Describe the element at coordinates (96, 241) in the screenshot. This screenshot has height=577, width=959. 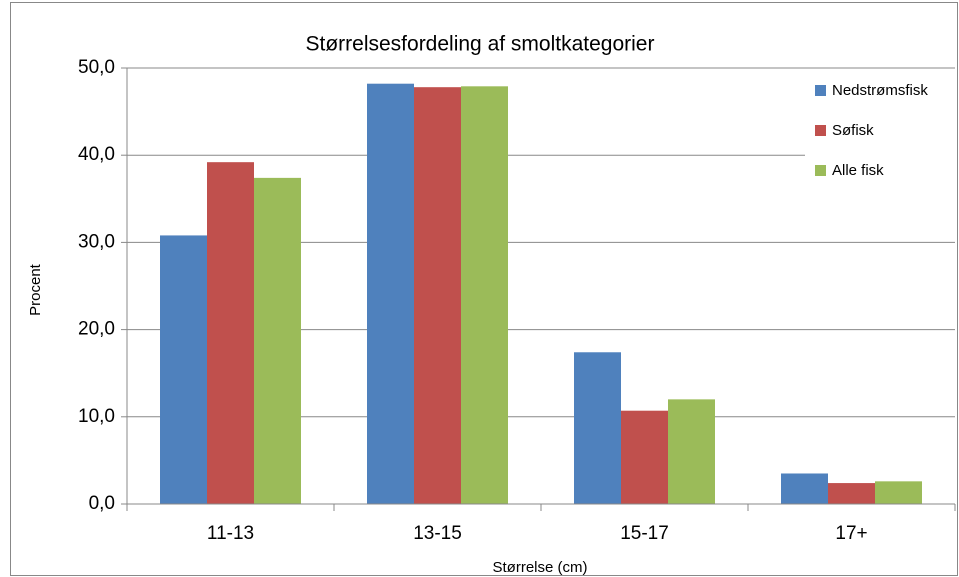
I see `y-tick-label: 30,0` at that location.